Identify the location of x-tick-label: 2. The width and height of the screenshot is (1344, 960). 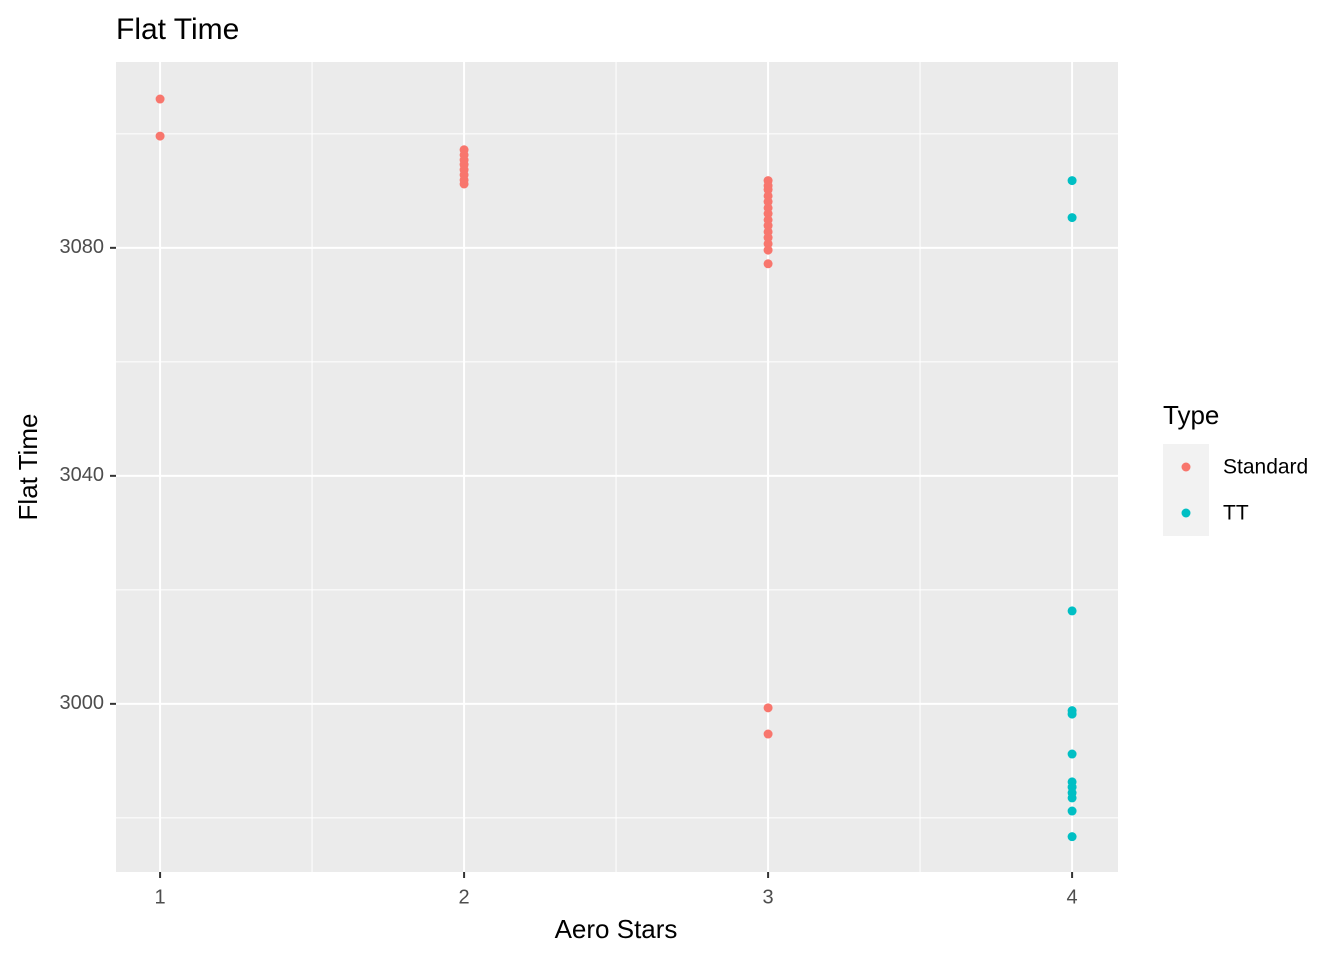
(464, 897).